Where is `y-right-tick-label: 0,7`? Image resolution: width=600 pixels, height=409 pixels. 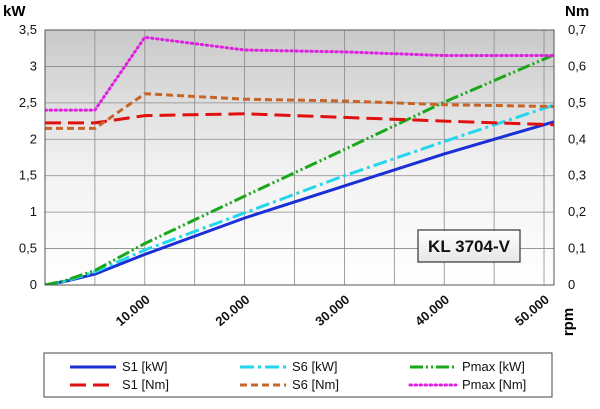
y-right-tick-label: 0,7 is located at coordinates (577, 29).